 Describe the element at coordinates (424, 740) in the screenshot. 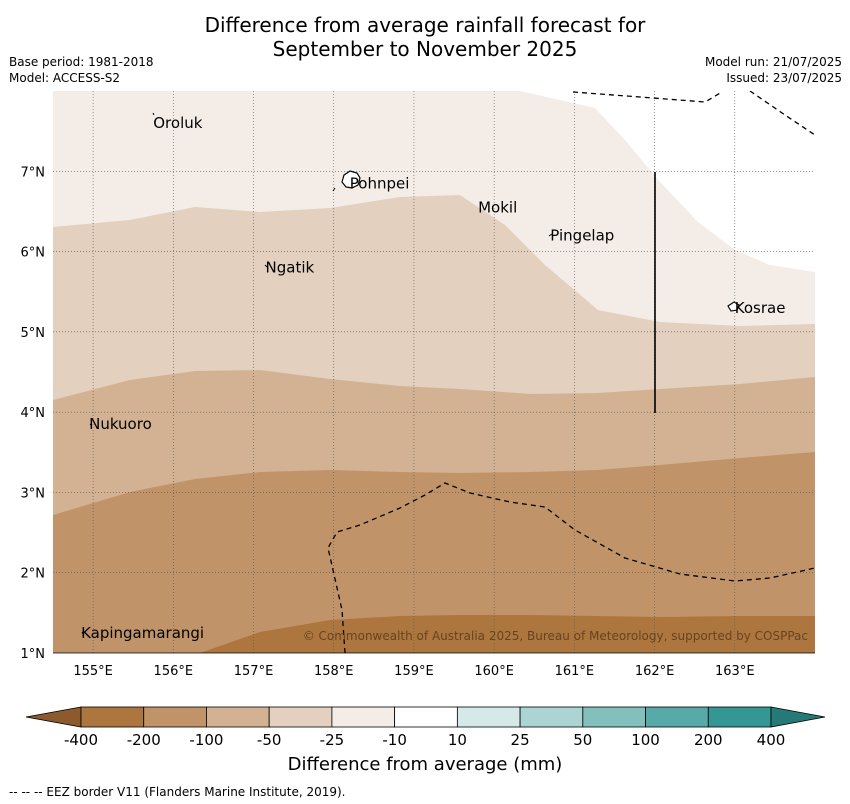

I see `colorbar-tick-labels: -400 -200 -100 -50 -25 -10 10 25 50 100 200 400` at that location.